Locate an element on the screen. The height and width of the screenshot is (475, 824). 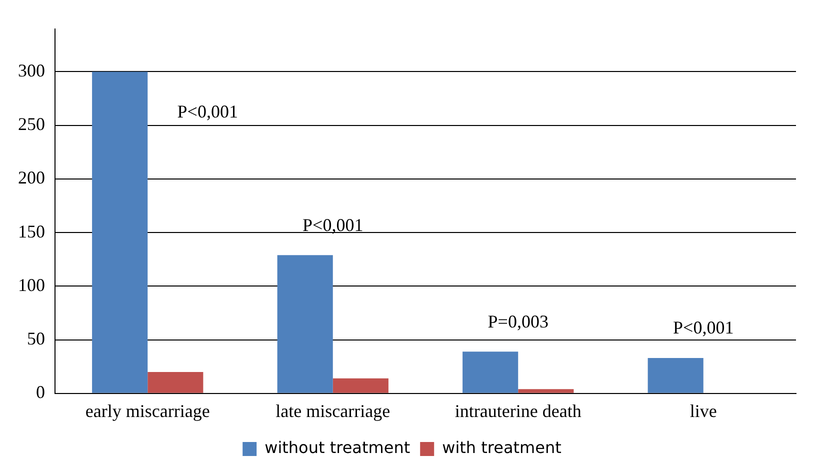
y-tick-label: 200 is located at coordinates (31, 178).